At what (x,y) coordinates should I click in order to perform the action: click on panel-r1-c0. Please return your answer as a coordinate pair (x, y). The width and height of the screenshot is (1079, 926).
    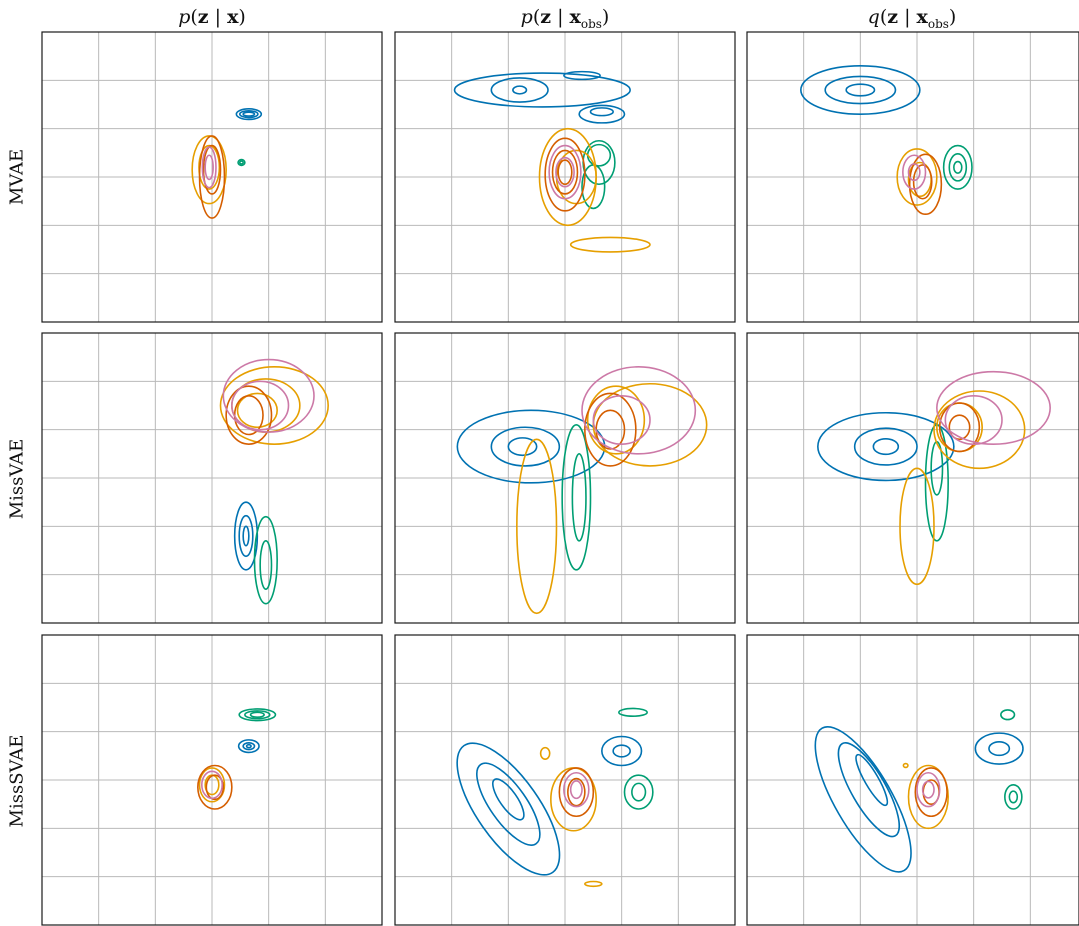
    Looking at the image, I should click on (212, 478).